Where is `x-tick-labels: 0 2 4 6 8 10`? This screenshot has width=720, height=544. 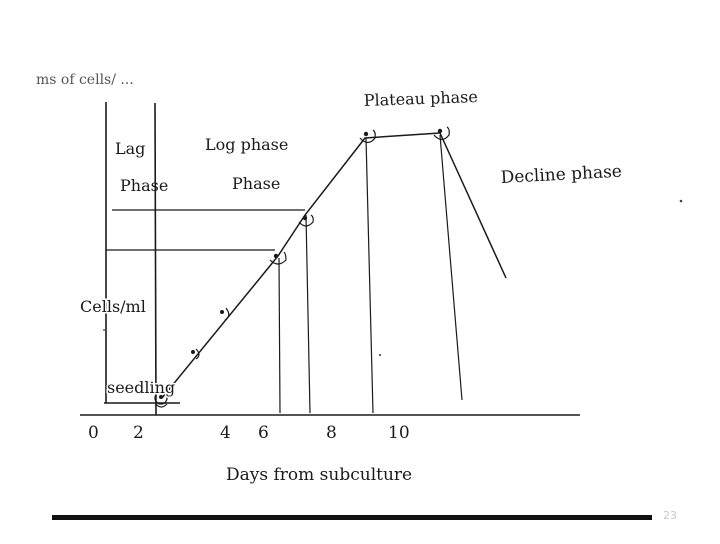
x-tick-labels: 0 2 4 6 8 10 is located at coordinates (249, 433).